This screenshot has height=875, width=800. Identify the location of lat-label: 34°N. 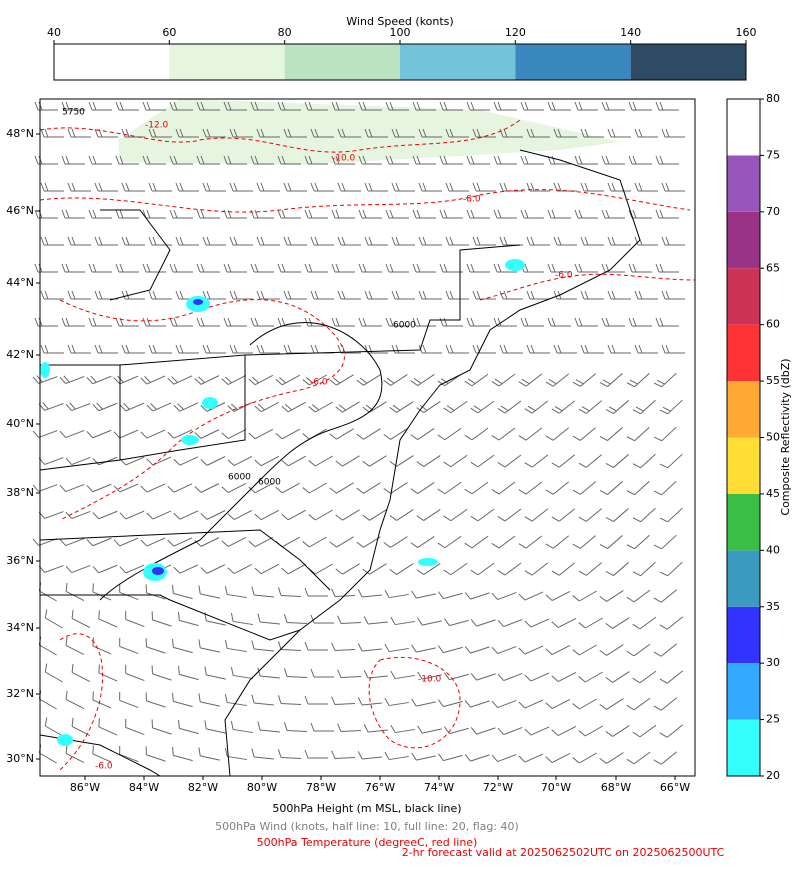
(20, 627).